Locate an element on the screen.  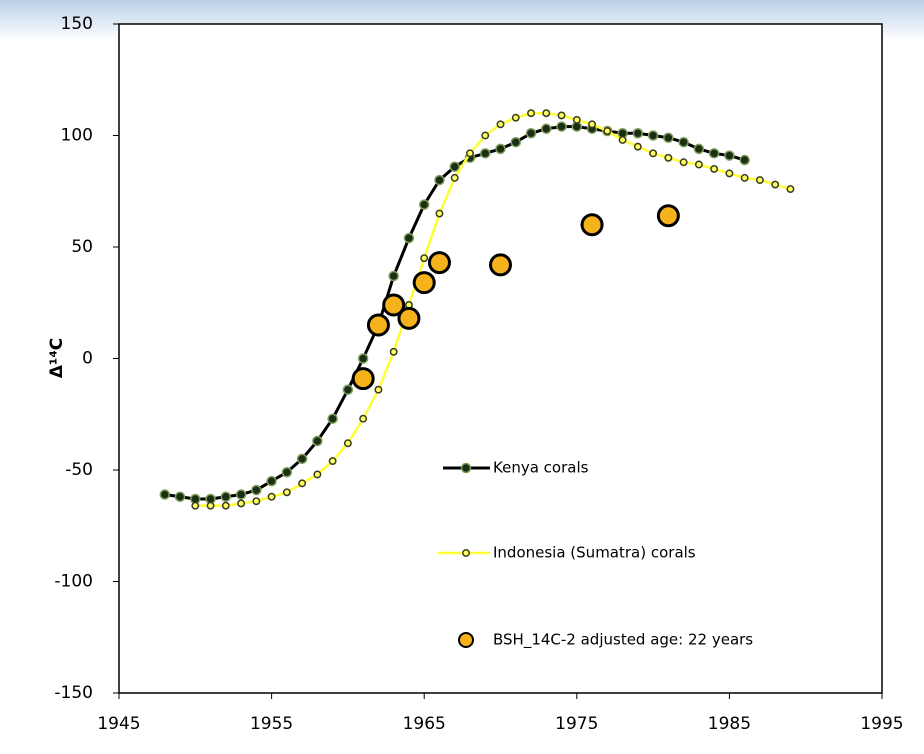
x-tick-label: 1955 is located at coordinates (271, 724).